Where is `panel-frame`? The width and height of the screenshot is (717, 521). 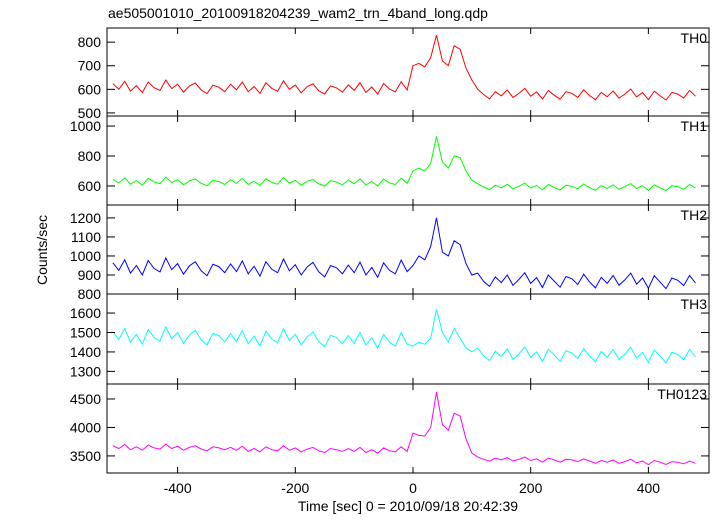 panel-frame is located at coordinates (408, 428).